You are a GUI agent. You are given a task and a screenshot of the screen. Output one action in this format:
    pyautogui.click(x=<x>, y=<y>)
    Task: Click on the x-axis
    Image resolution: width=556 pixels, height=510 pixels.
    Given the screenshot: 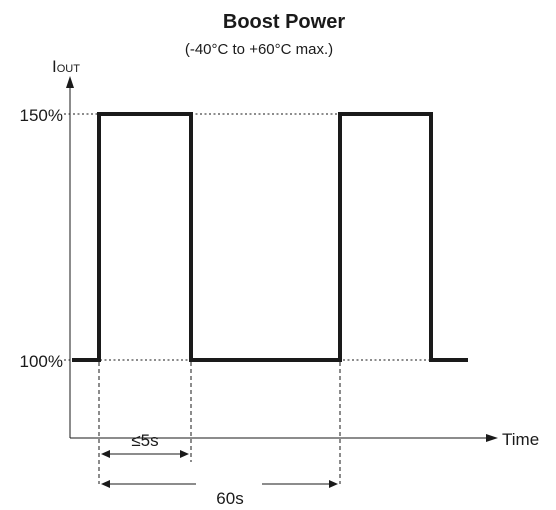 What is the action you would take?
    pyautogui.click(x=284, y=438)
    